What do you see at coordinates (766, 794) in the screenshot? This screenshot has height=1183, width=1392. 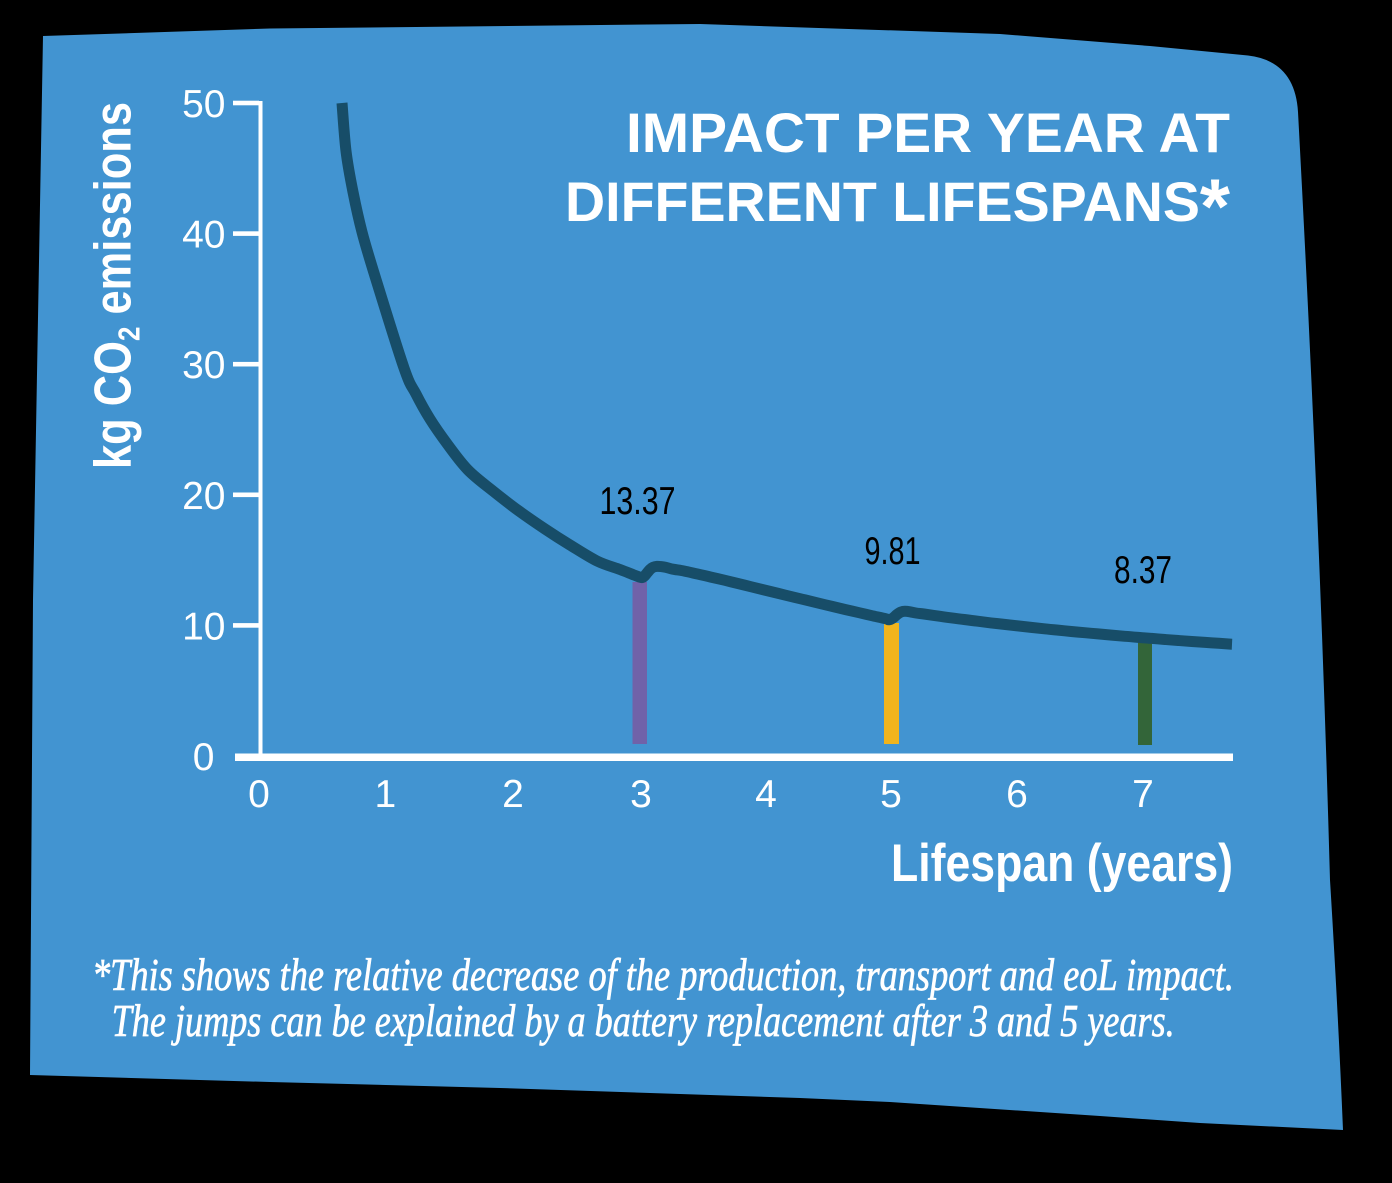 I see `svg-text: 4` at bounding box center [766, 794].